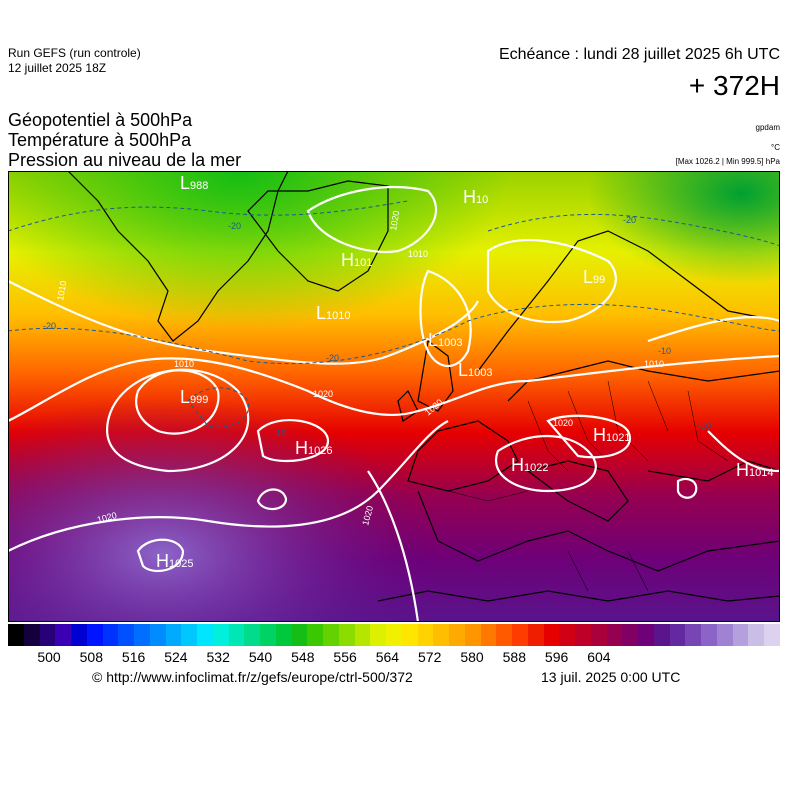 The image size is (788, 789). I want to click on scale-tick-label: 564, so click(387, 657).